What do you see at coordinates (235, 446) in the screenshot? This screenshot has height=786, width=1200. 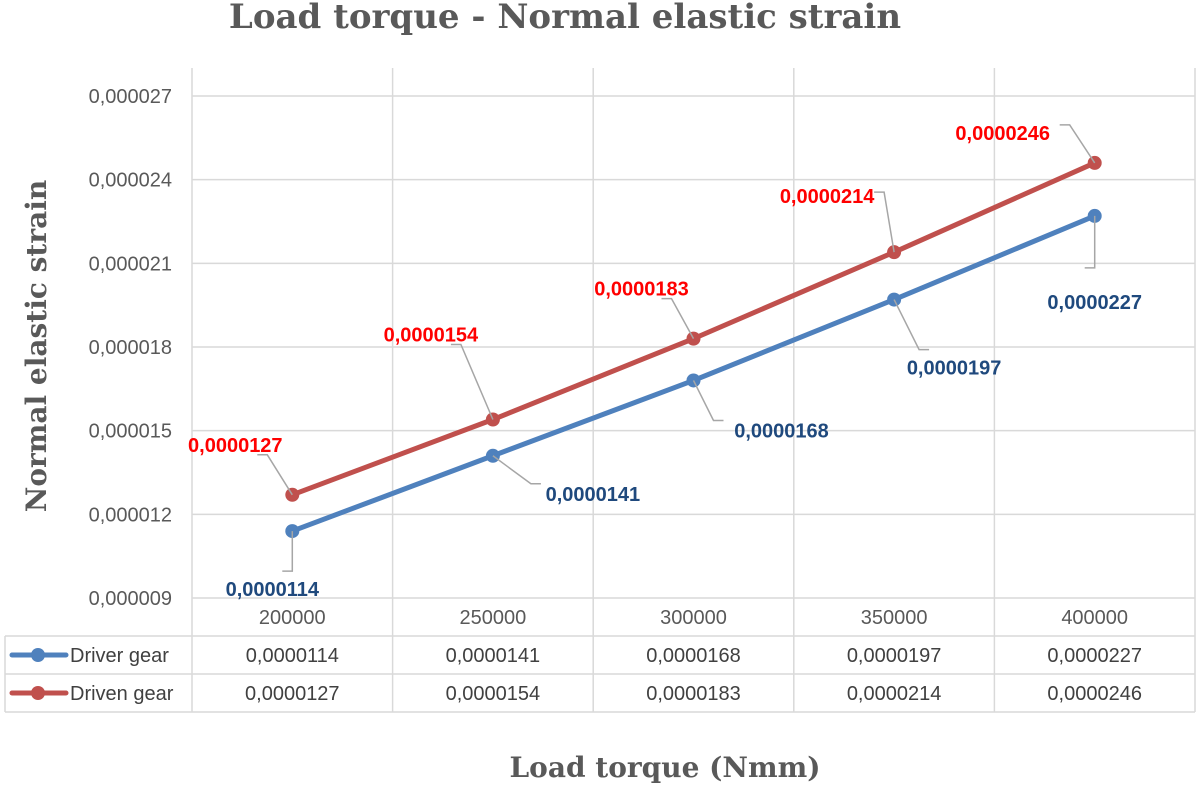 I see `data-label: 0,0000127` at bounding box center [235, 446].